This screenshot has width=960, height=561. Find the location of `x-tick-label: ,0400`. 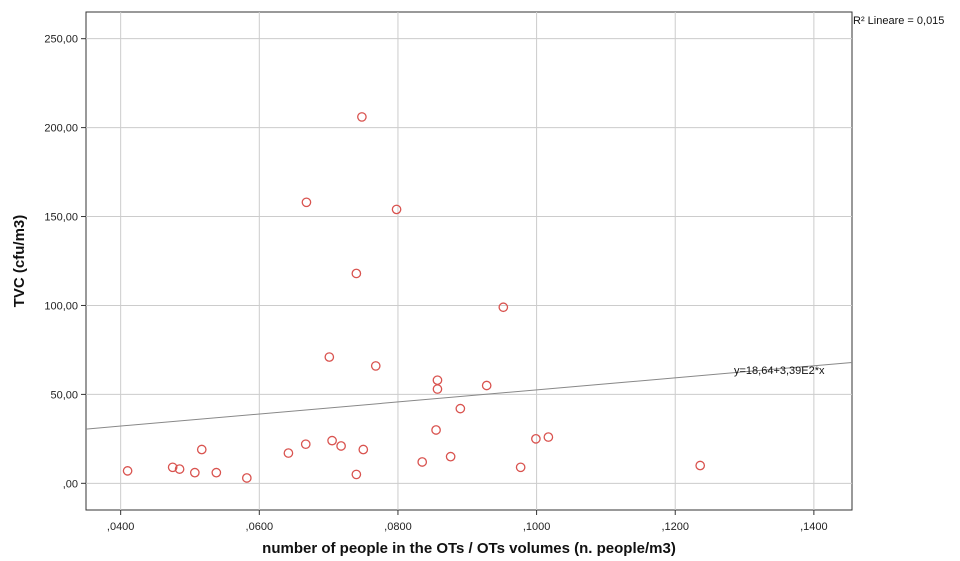

x-tick-label: ,0400 is located at coordinates (121, 527).